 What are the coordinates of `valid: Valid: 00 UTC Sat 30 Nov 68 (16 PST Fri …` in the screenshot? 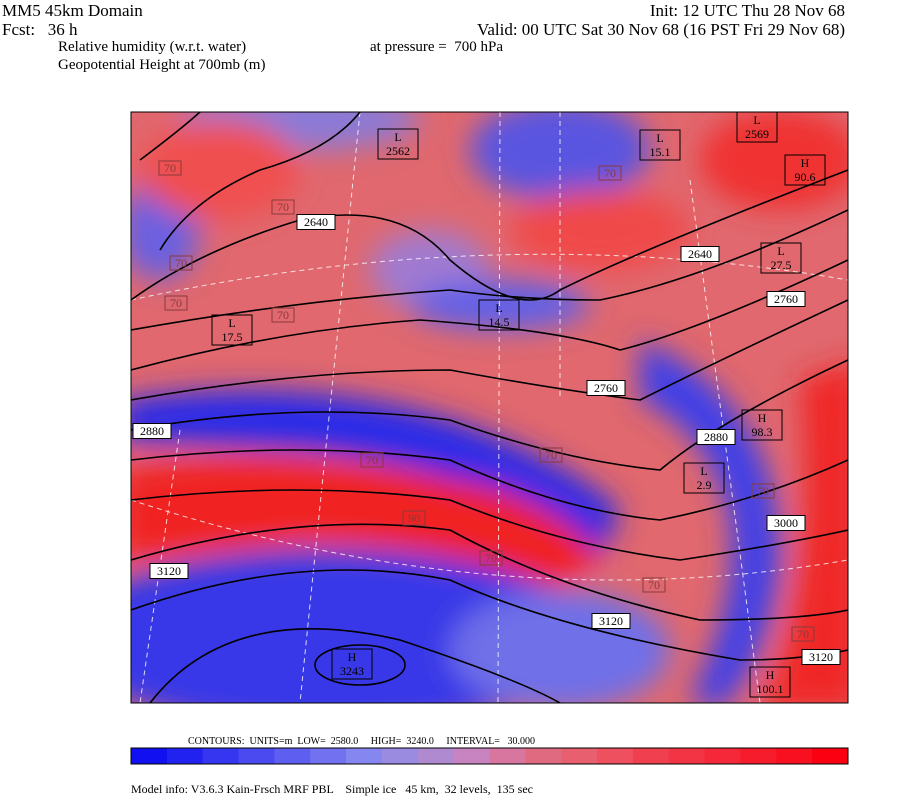 It's located at (661, 29).